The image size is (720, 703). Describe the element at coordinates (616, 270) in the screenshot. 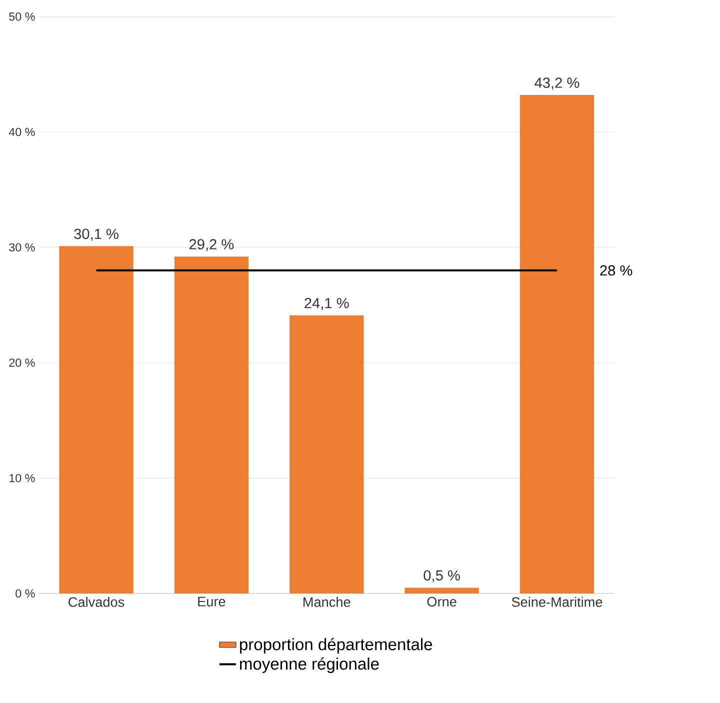

I see `annotation: 28 %` at that location.